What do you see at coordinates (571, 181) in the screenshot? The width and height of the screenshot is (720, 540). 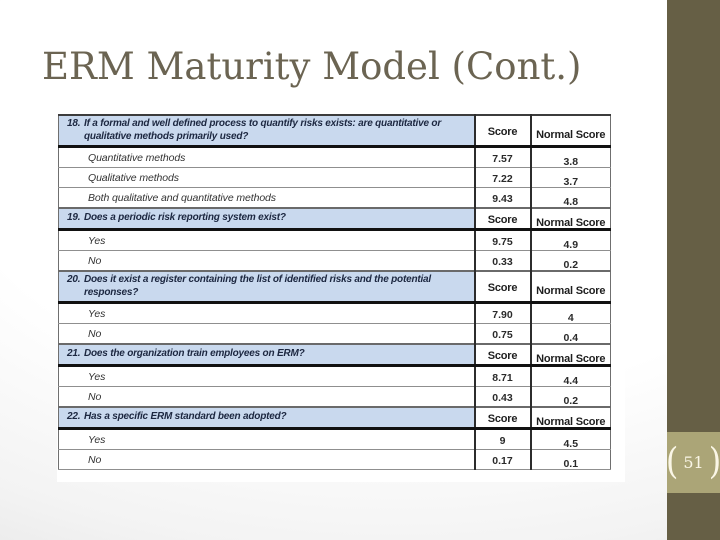 I see `normal-score-value: 3.7` at bounding box center [571, 181].